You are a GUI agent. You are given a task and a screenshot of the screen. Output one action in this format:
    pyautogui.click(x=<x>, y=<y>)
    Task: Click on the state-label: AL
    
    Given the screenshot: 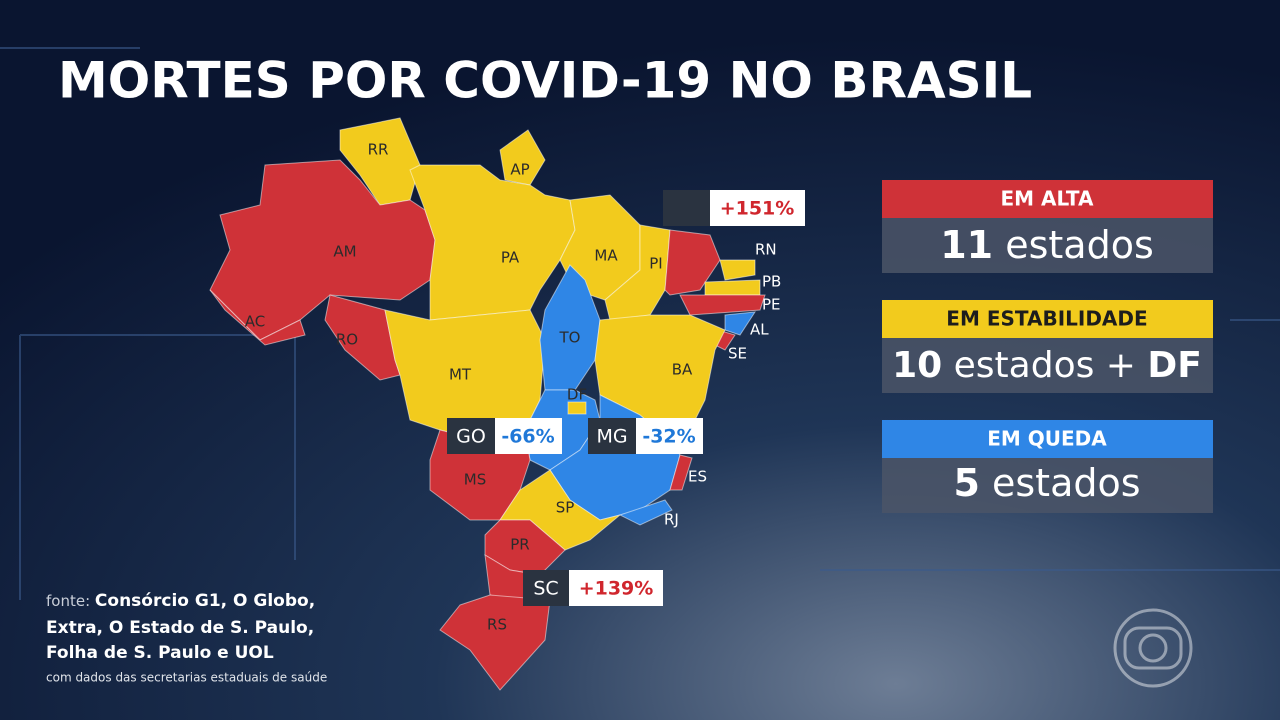 What is the action you would take?
    pyautogui.click(x=759, y=330)
    